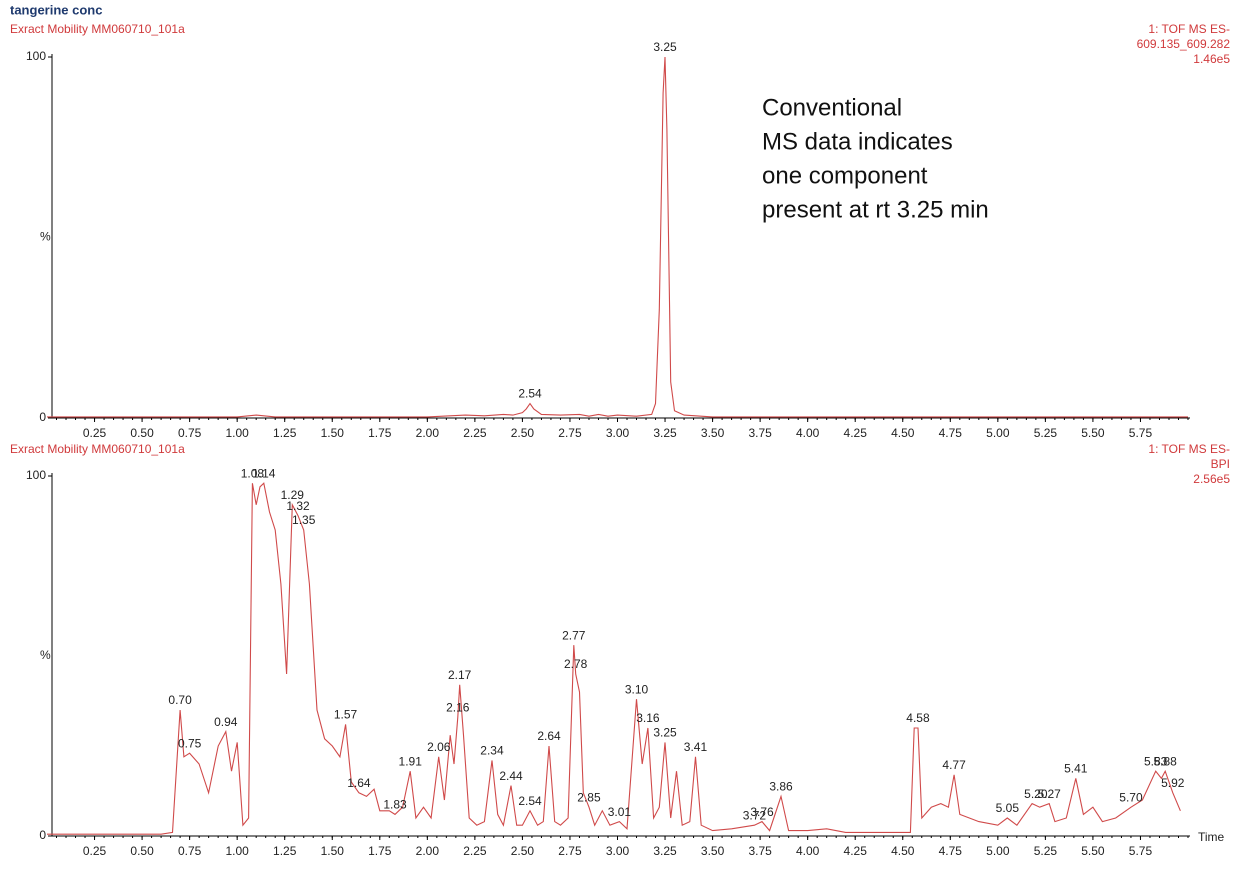  I want to click on trace-info: BPI, so click(1220, 464).